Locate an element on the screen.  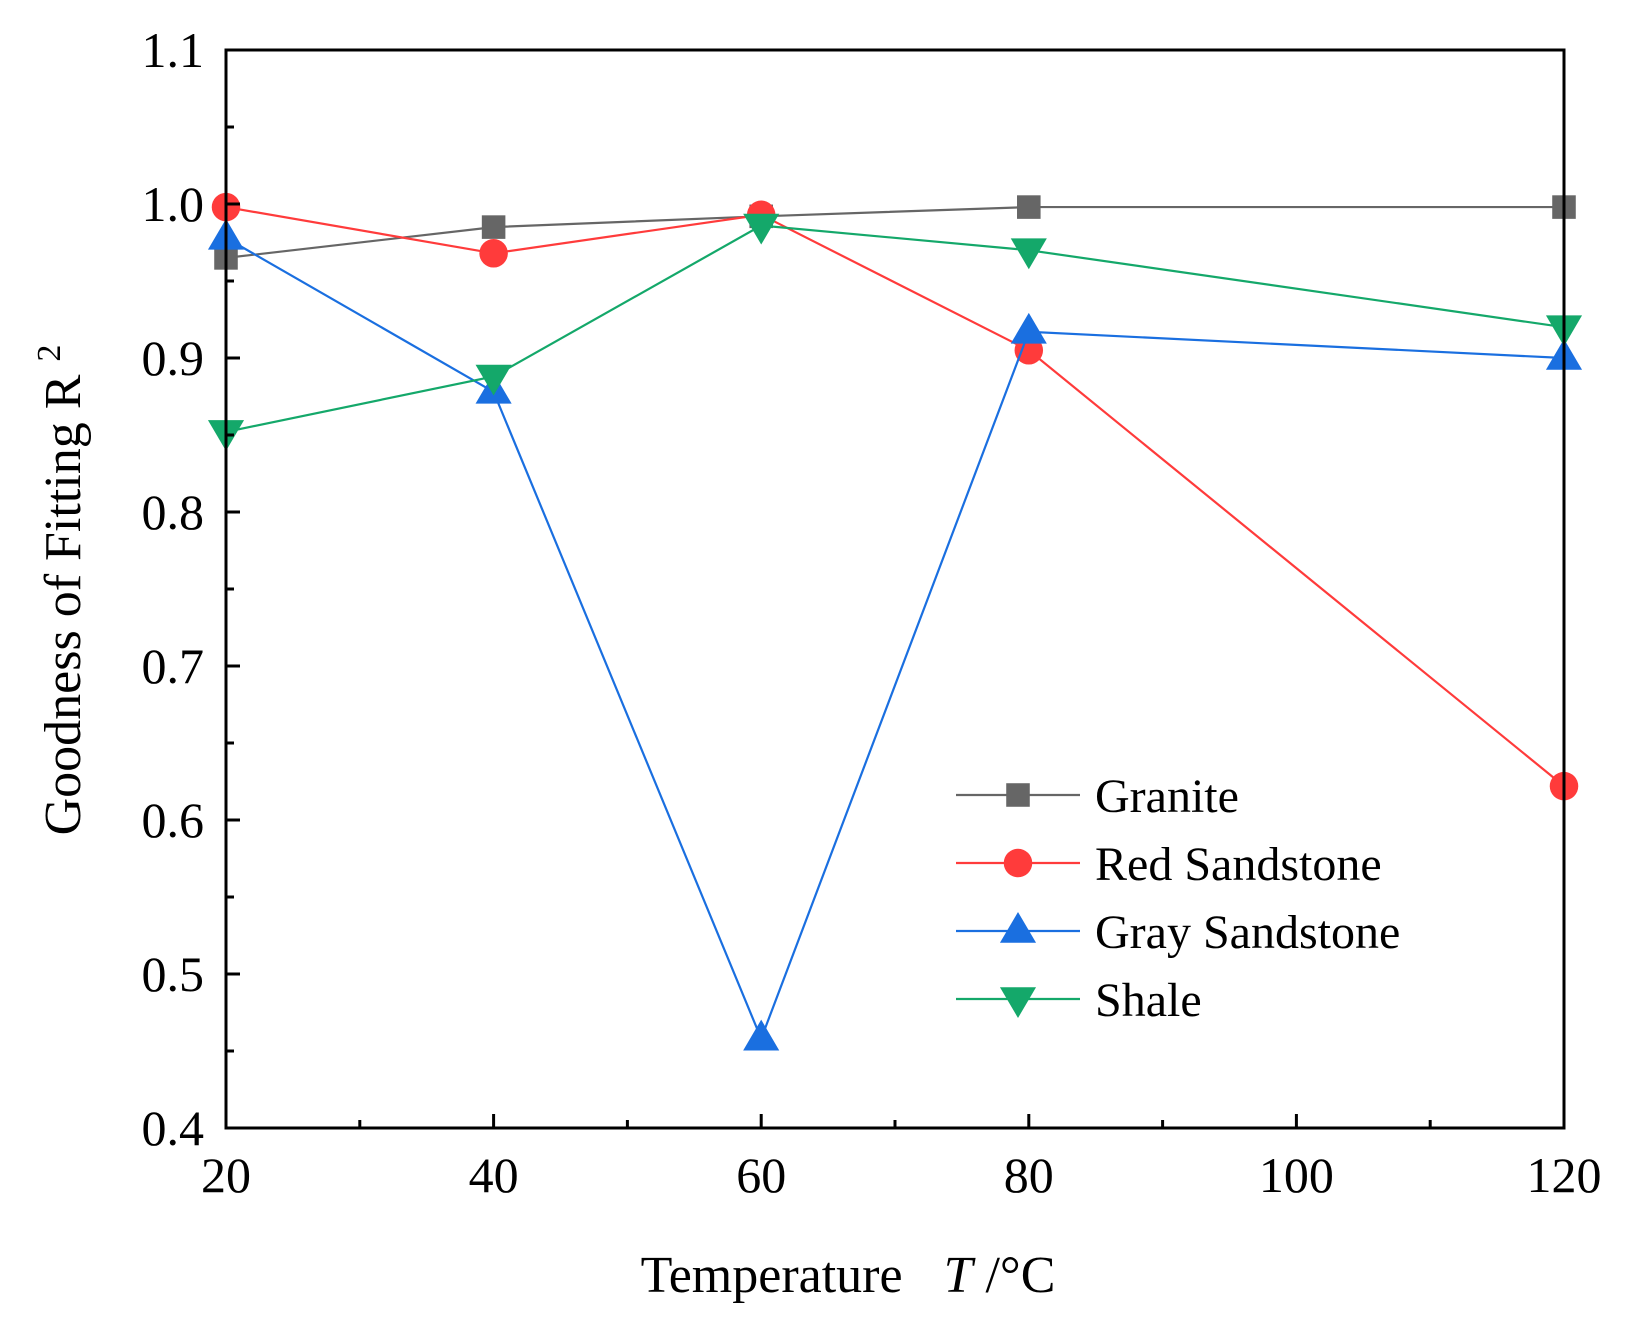
y-axis-title: Goodness of Fitting R 2 is located at coordinates (61, 590).